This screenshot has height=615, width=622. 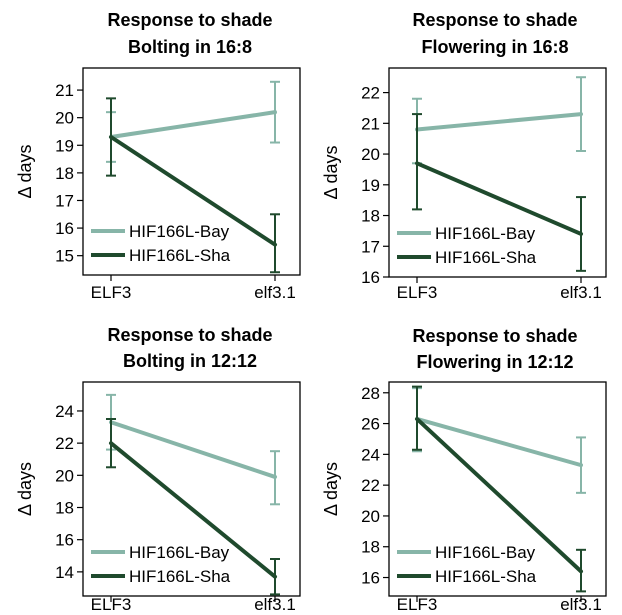 What do you see at coordinates (64, 572) in the screenshot?
I see `y-tick-label: 14` at bounding box center [64, 572].